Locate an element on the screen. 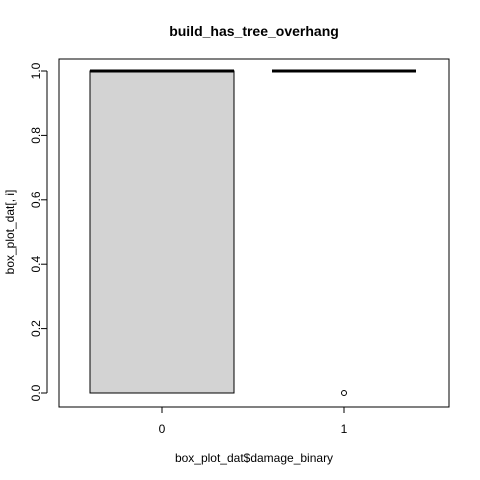 Image resolution: width=480 pixels, height=480 pixels. y-axis: 0.0 0.2 0.4 0.6 0.8 1.0 is located at coordinates (38, 231).